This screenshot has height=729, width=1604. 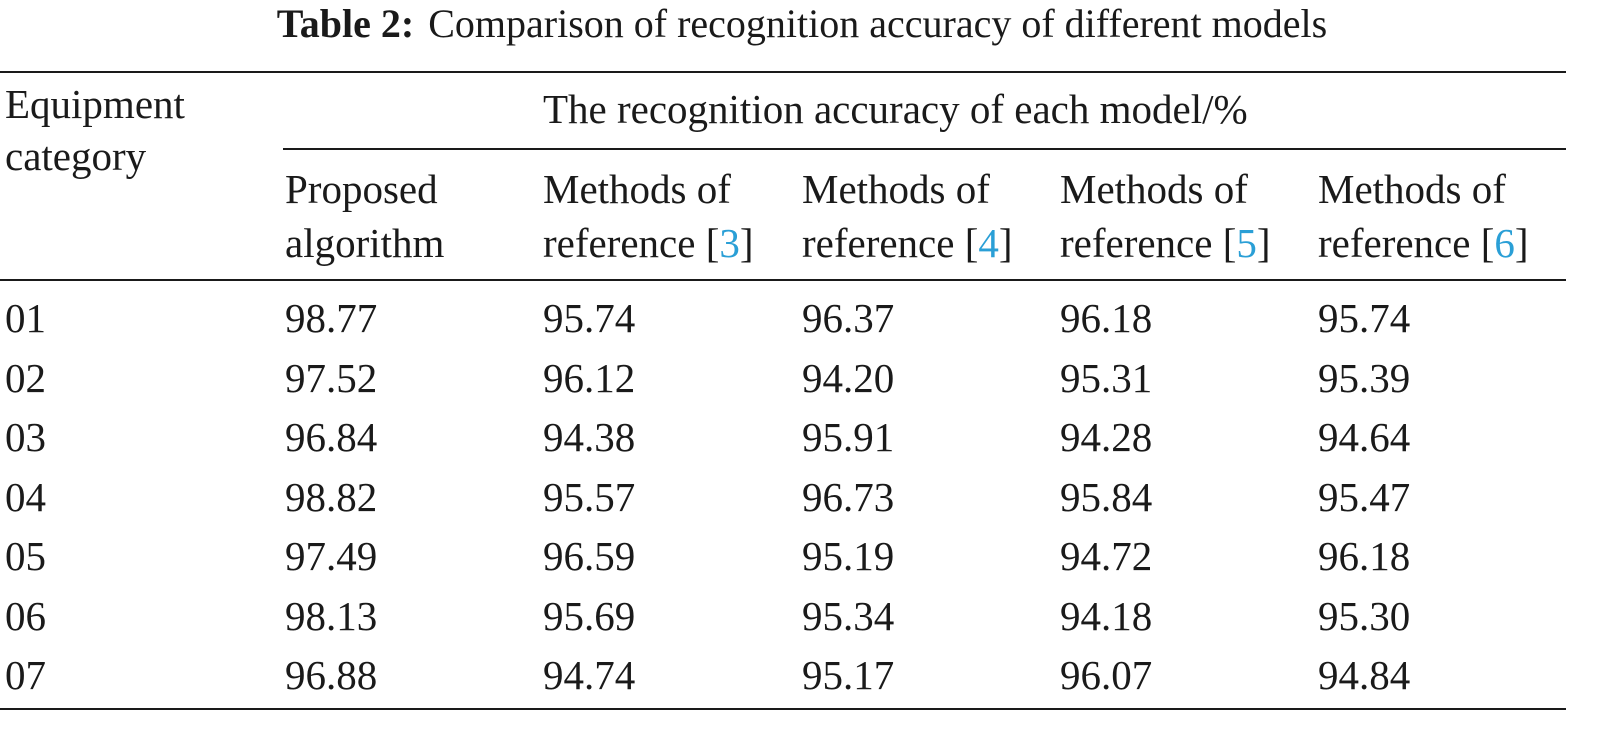 What do you see at coordinates (1364, 496) in the screenshot?
I see `accuracy-cell: 95.47` at bounding box center [1364, 496].